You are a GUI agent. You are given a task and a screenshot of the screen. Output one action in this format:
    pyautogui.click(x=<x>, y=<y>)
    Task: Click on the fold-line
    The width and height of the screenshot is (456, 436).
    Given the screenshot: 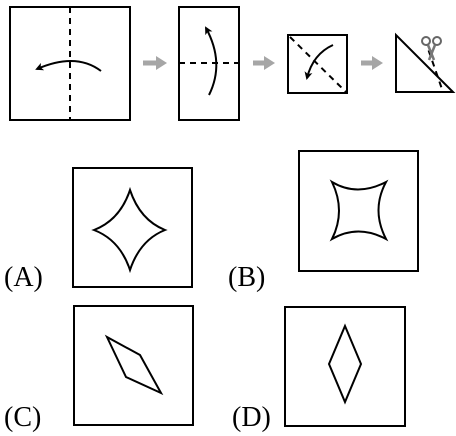 What is the action you would take?
    pyautogui.click(x=318, y=64)
    